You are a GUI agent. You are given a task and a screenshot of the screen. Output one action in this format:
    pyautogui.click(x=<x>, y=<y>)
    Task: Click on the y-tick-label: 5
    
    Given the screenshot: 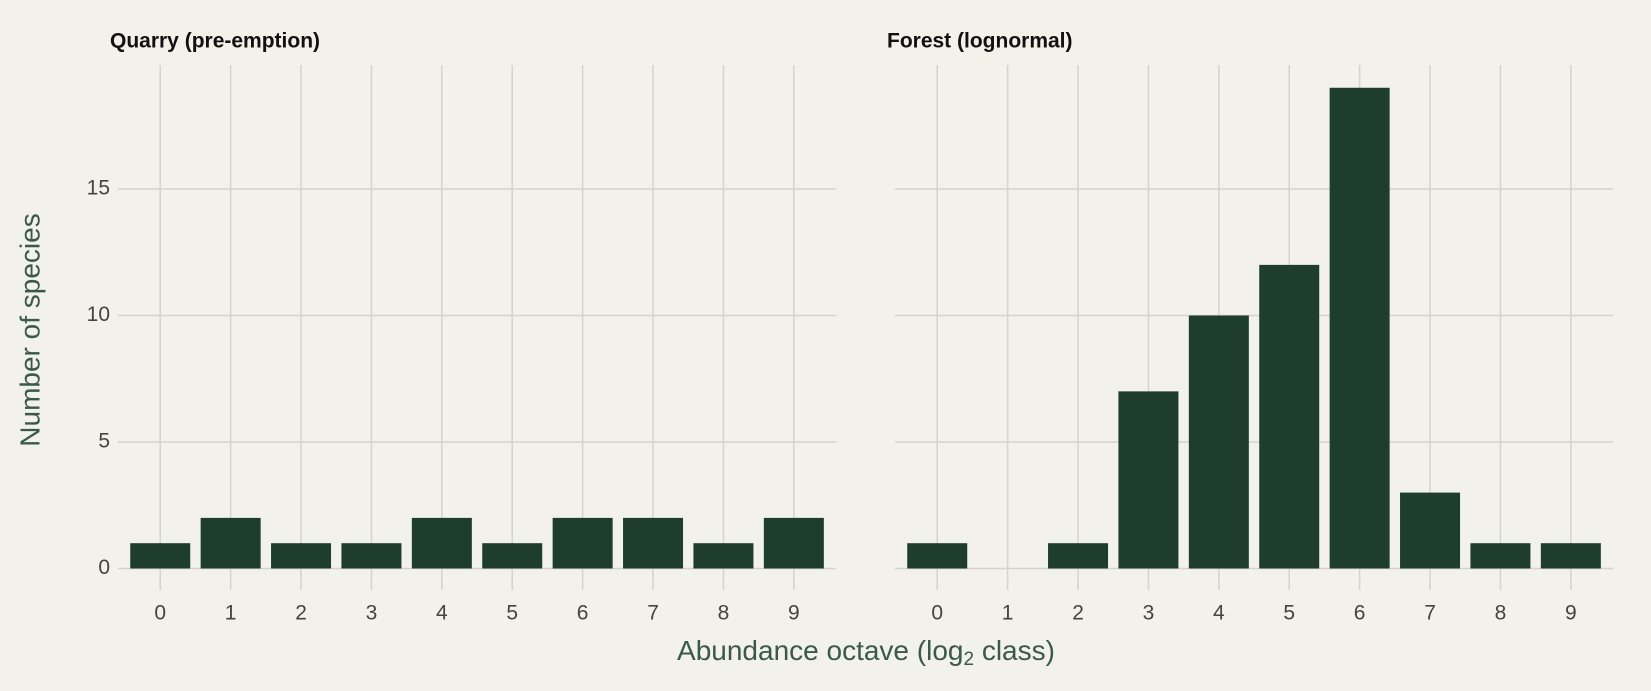 What is the action you would take?
    pyautogui.click(x=104, y=441)
    